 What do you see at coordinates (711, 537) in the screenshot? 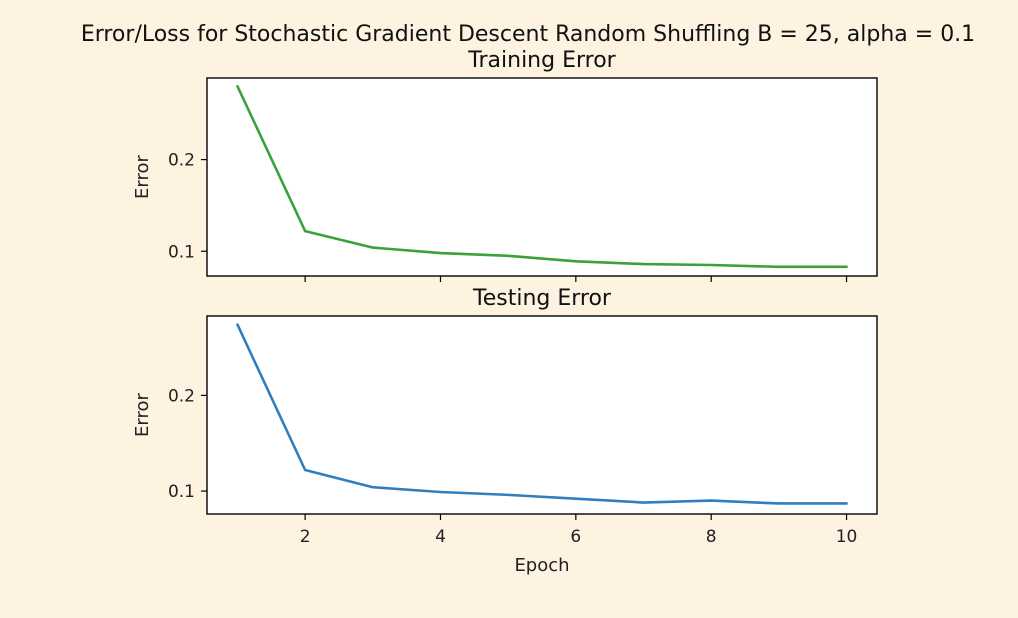
I see `testing-x-tick-label: 8` at bounding box center [711, 537].